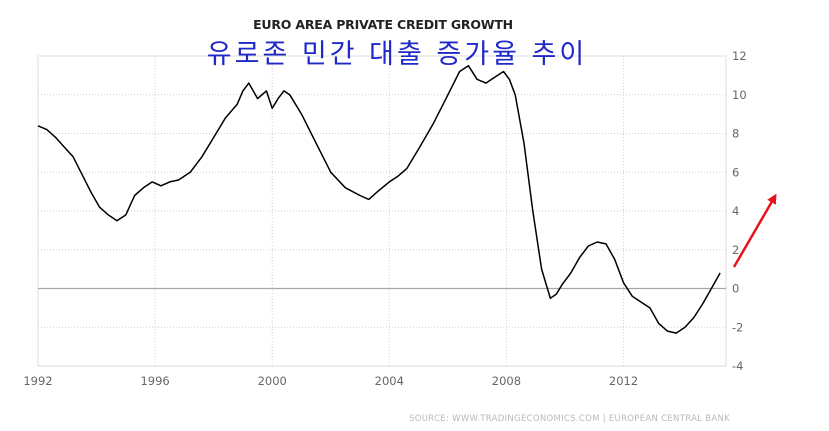  What do you see at coordinates (272, 381) in the screenshot?
I see `x-tick-label: 2000` at bounding box center [272, 381].